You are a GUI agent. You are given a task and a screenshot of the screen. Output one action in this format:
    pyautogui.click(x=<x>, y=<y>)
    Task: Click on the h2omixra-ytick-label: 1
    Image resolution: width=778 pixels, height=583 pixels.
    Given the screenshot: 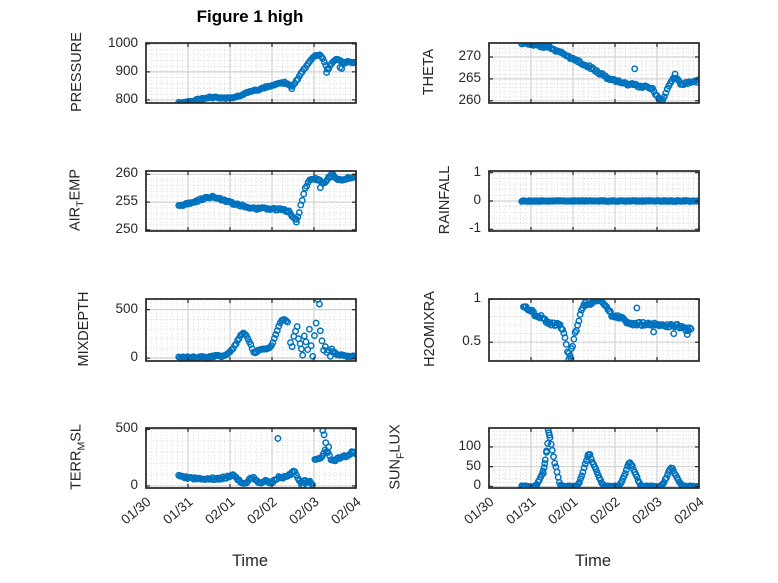 What is the action you would take?
    pyautogui.click(x=477, y=298)
    